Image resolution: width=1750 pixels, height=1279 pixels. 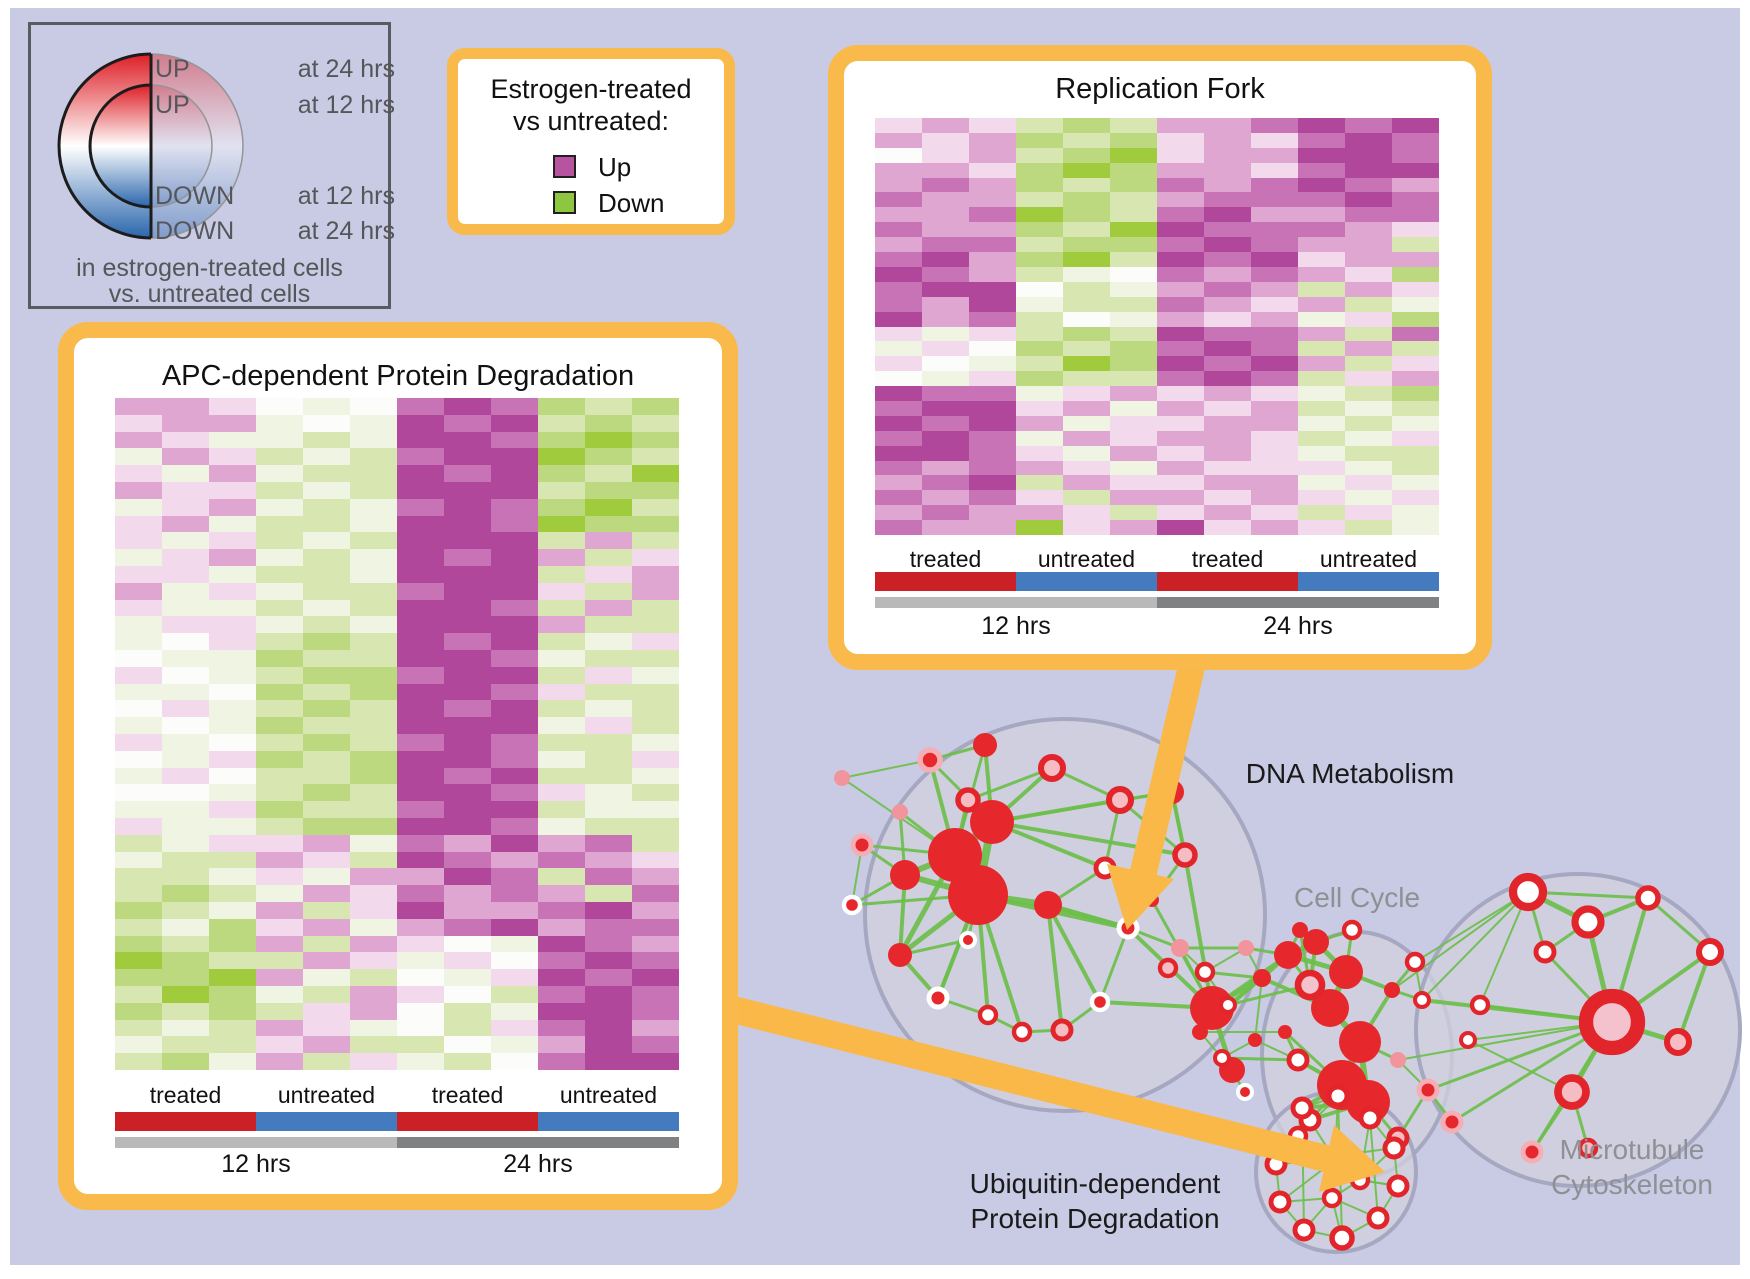 What do you see at coordinates (1016, 626) in the screenshot?
I see `time-label: 12 hrs` at bounding box center [1016, 626].